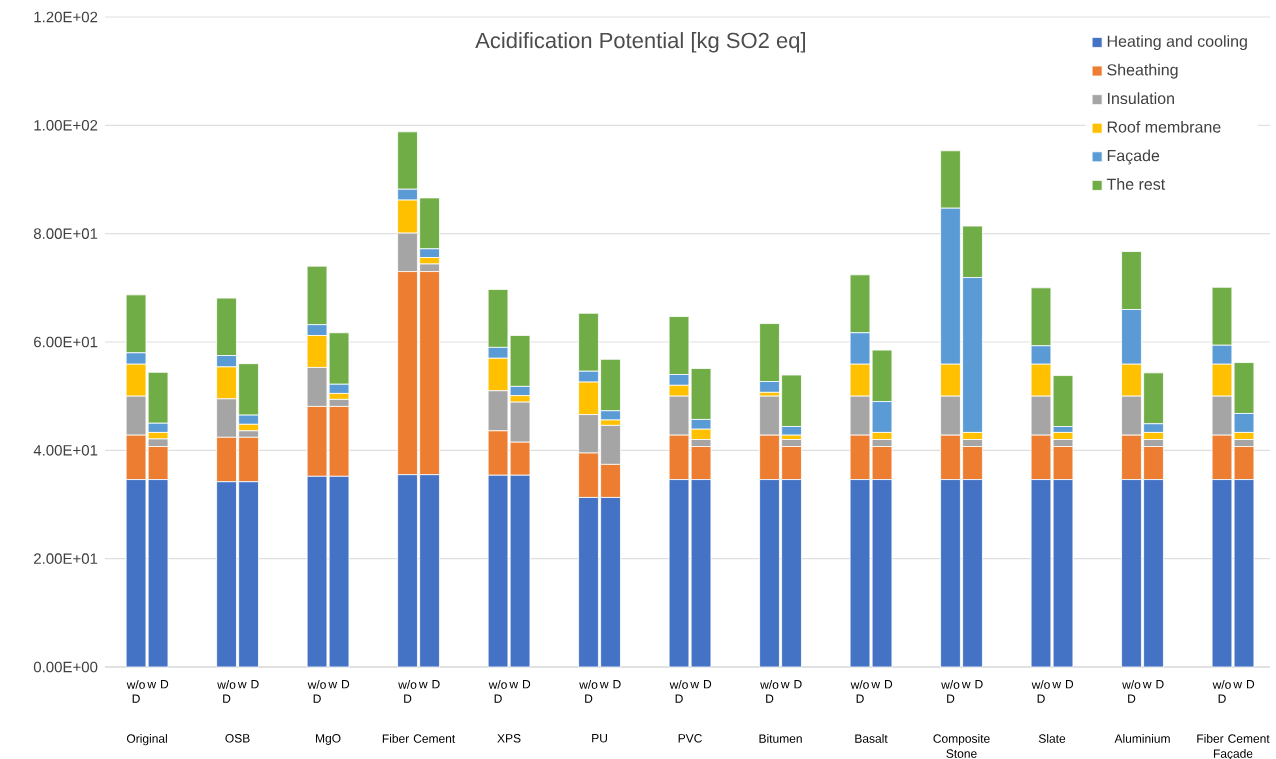 The image size is (1276, 759). I want to click on y-tick-label: 2.00E+01, so click(66, 558).